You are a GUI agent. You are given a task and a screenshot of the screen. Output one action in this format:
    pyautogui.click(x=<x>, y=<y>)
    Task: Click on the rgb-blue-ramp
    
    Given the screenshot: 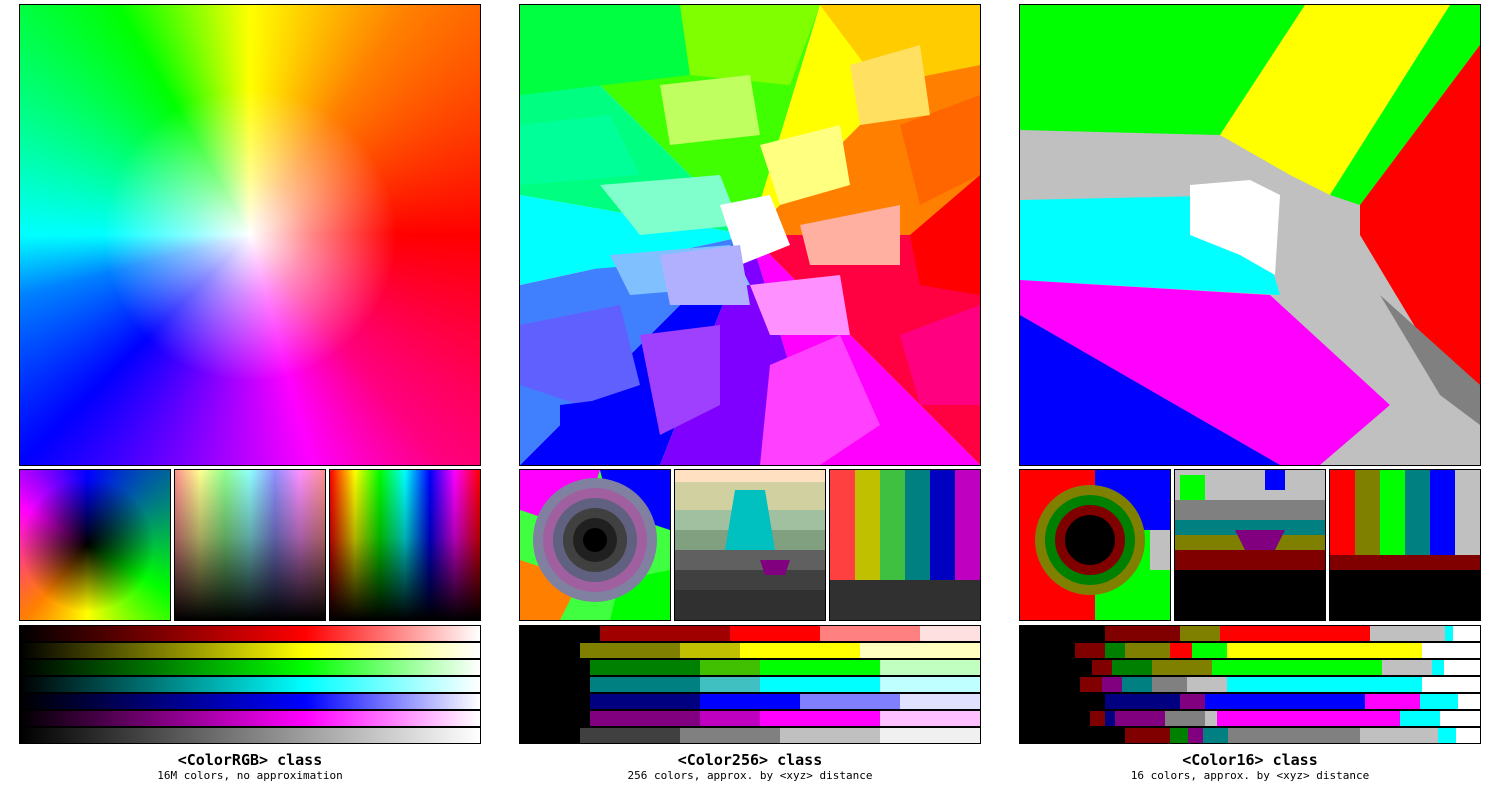 What is the action you would take?
    pyautogui.click(x=250, y=701)
    